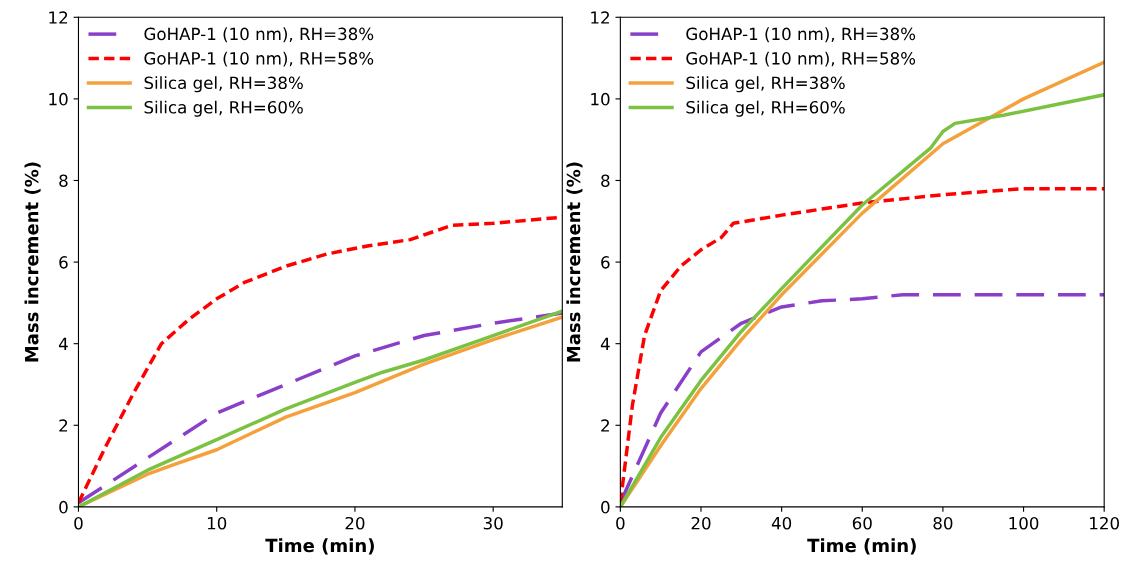 This screenshot has width=1121, height=576. What do you see at coordinates (493, 523) in the screenshot?
I see `x-tick-label: 30` at bounding box center [493, 523].